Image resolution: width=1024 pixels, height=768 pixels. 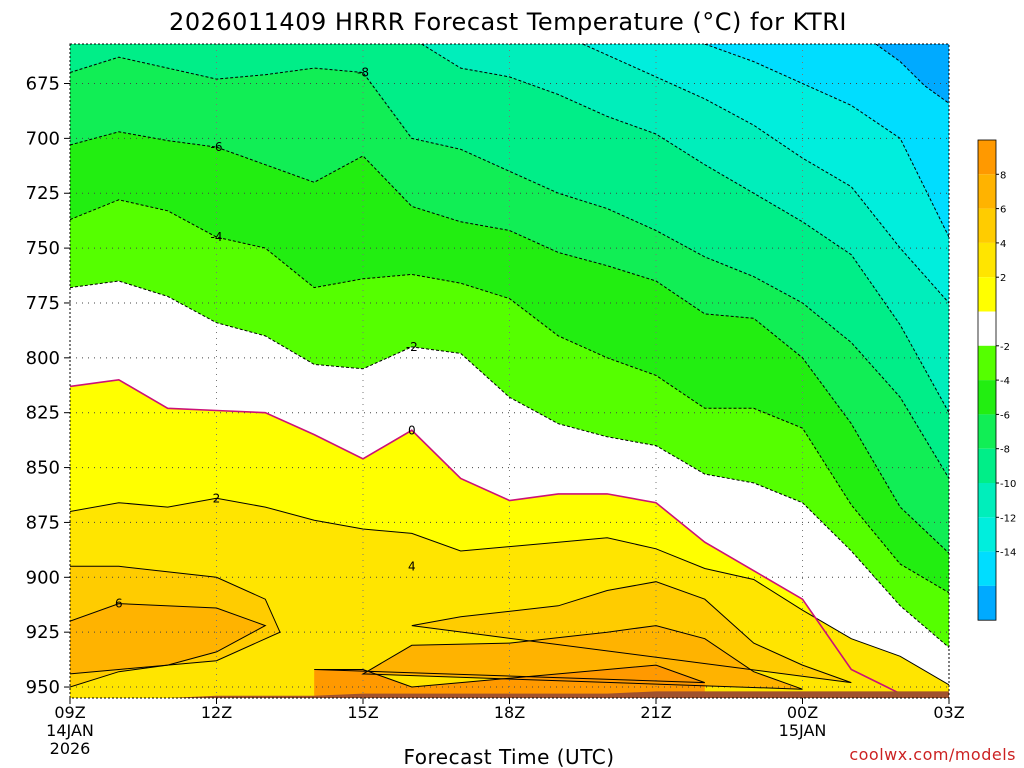 I want to click on y-tick-label: 750, so click(x=43, y=248).